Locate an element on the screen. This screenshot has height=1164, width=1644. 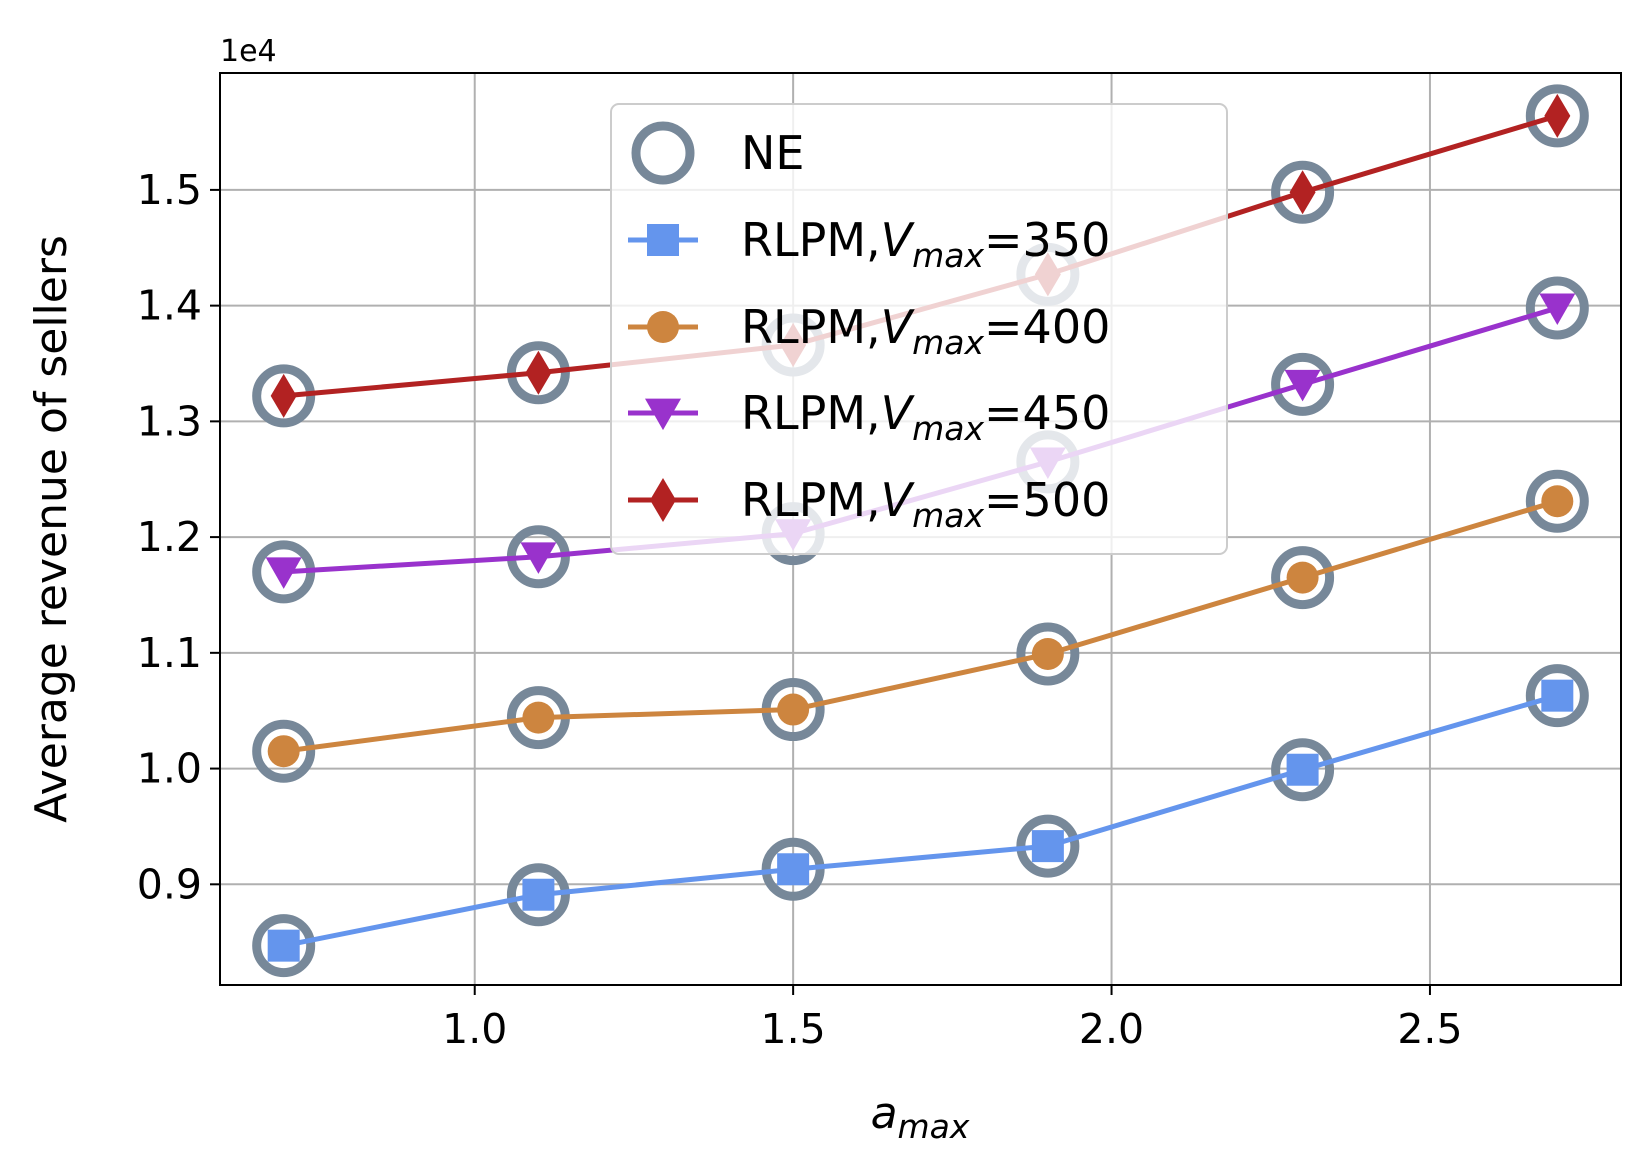
y-tick-label: 1.4 is located at coordinates (169, 306).